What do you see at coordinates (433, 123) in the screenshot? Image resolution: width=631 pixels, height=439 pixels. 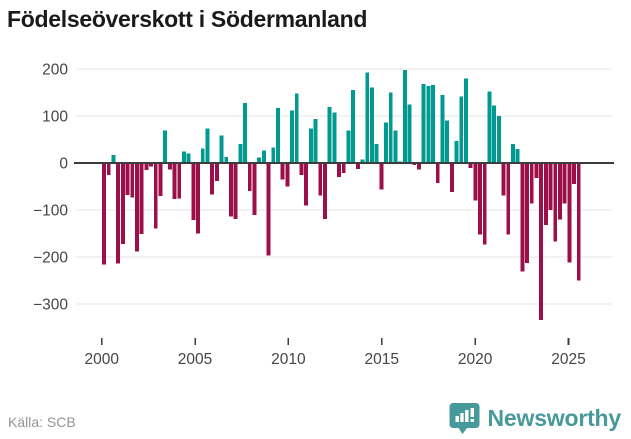 I see `bar: 2017 Q3: 166` at bounding box center [433, 123].